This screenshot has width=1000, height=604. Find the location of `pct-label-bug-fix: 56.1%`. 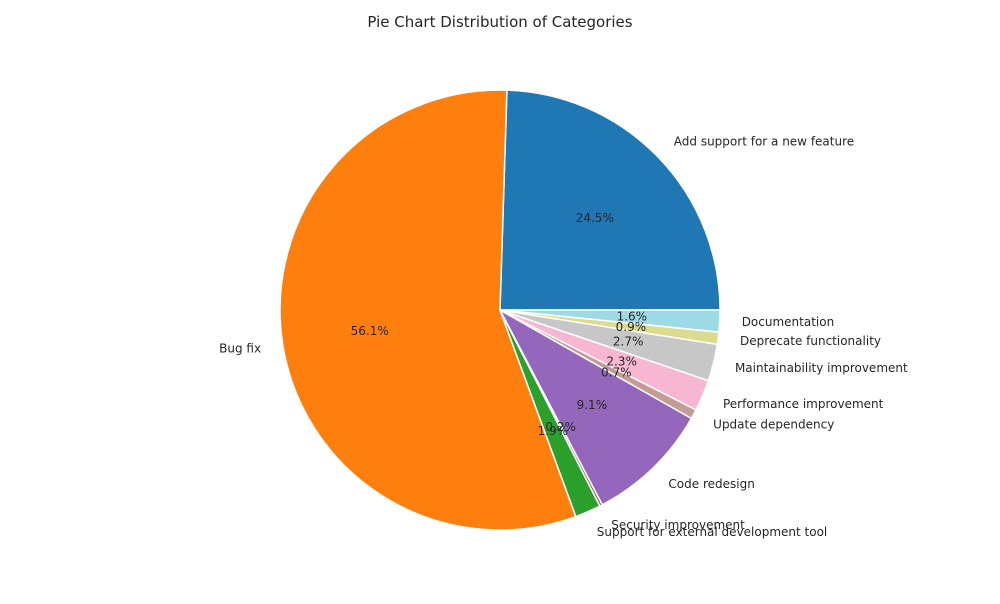

pct-label-bug-fix: 56.1% is located at coordinates (370, 331).